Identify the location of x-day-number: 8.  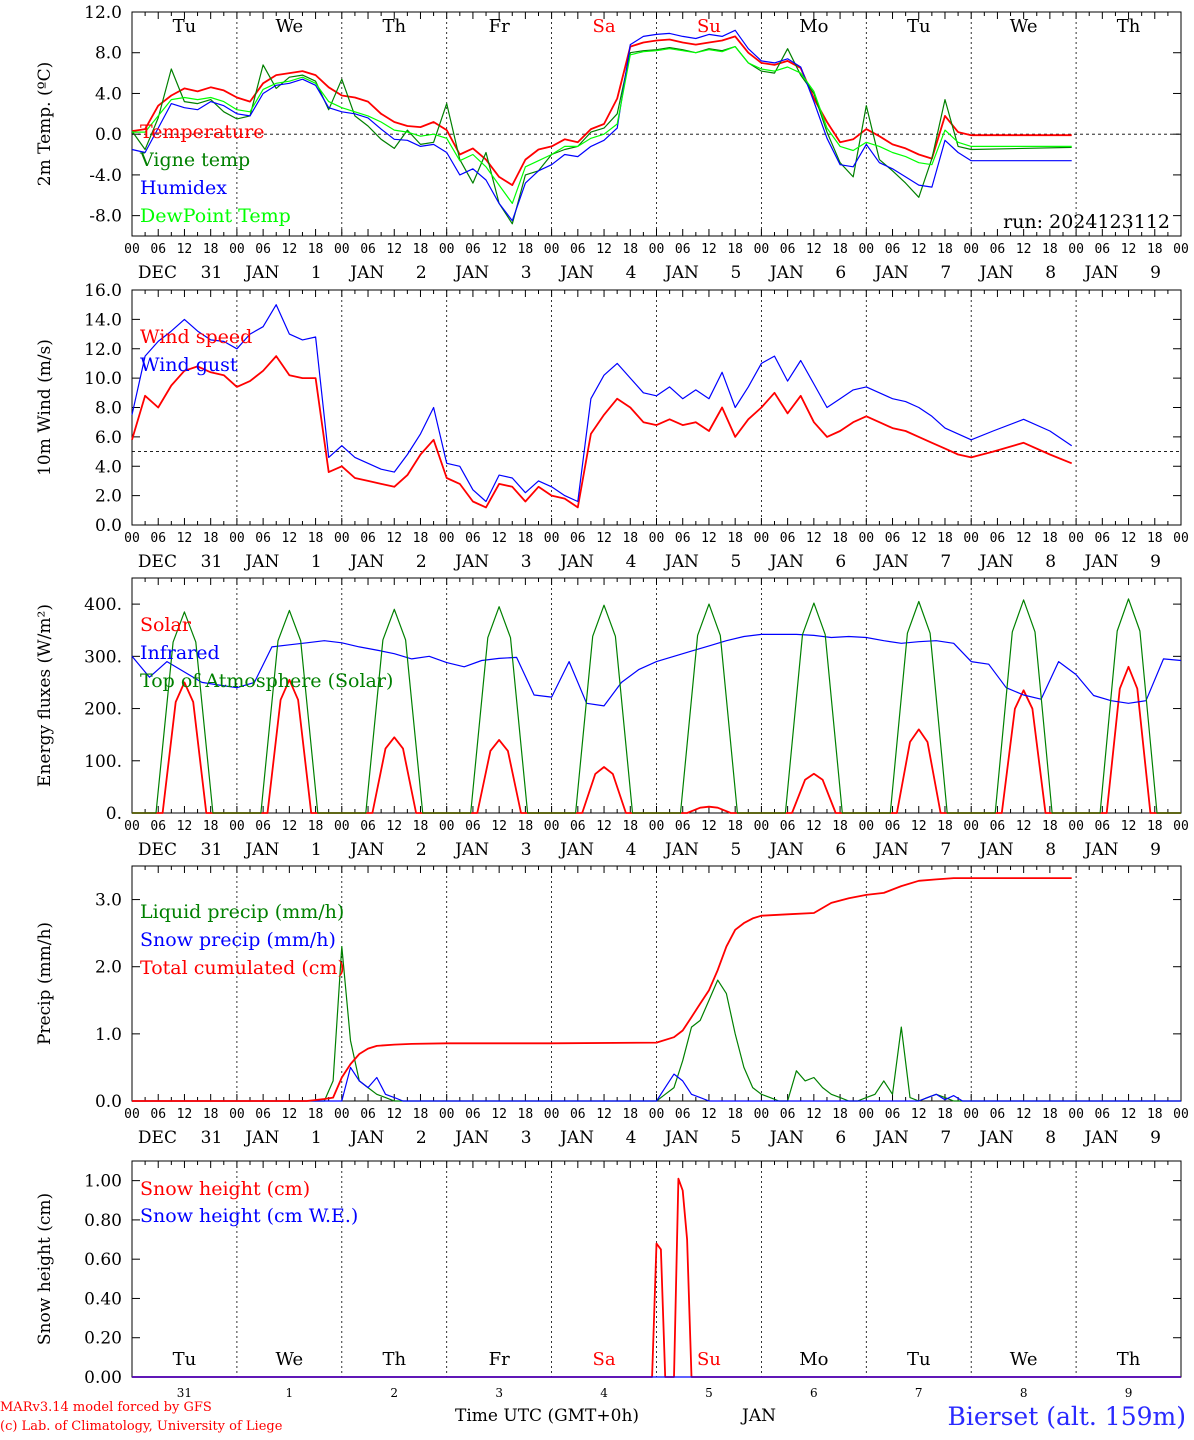
(1024, 1393).